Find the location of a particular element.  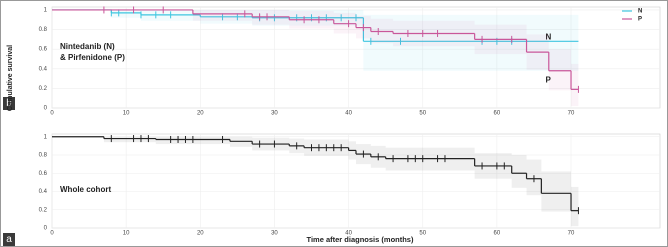

panel-letter: a is located at coordinates (9, 239).